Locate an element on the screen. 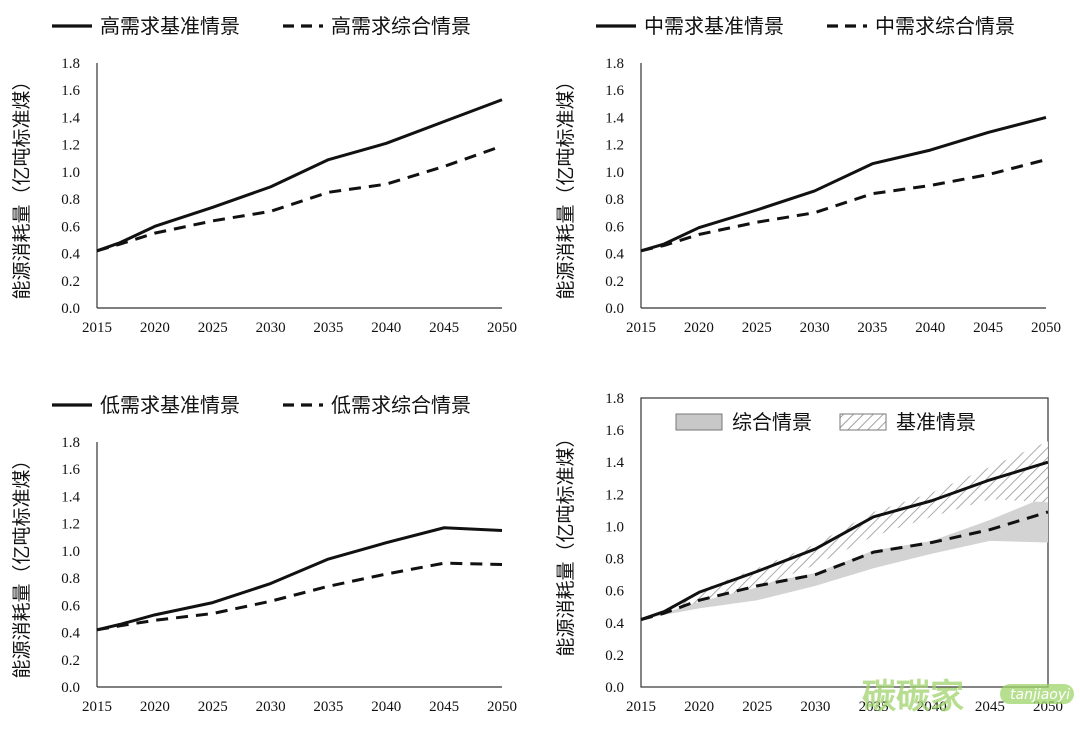 This screenshot has height=731, width=1080. legend-label: 基准情景 is located at coordinates (936, 422).